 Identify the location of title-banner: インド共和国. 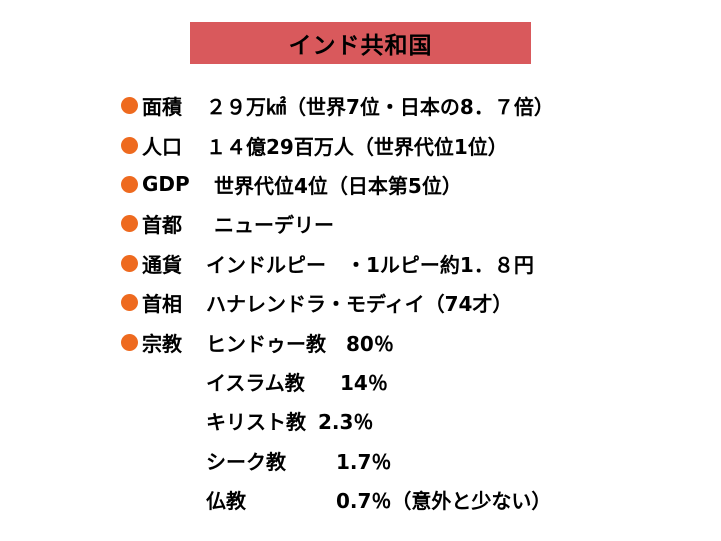
(360, 43).